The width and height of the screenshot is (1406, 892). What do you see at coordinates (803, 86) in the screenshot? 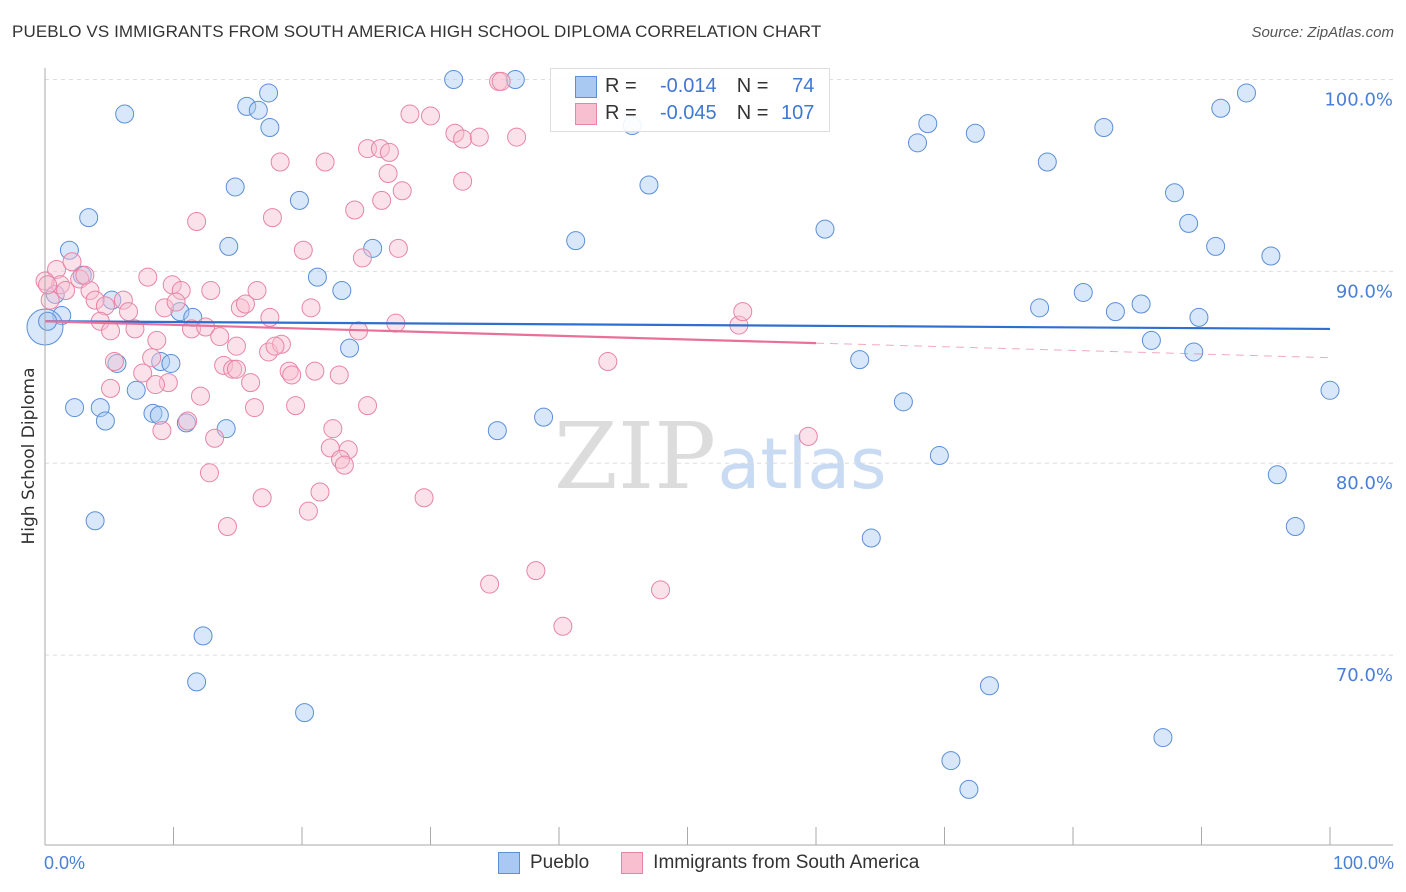
I see `n-value: 74` at bounding box center [803, 86].